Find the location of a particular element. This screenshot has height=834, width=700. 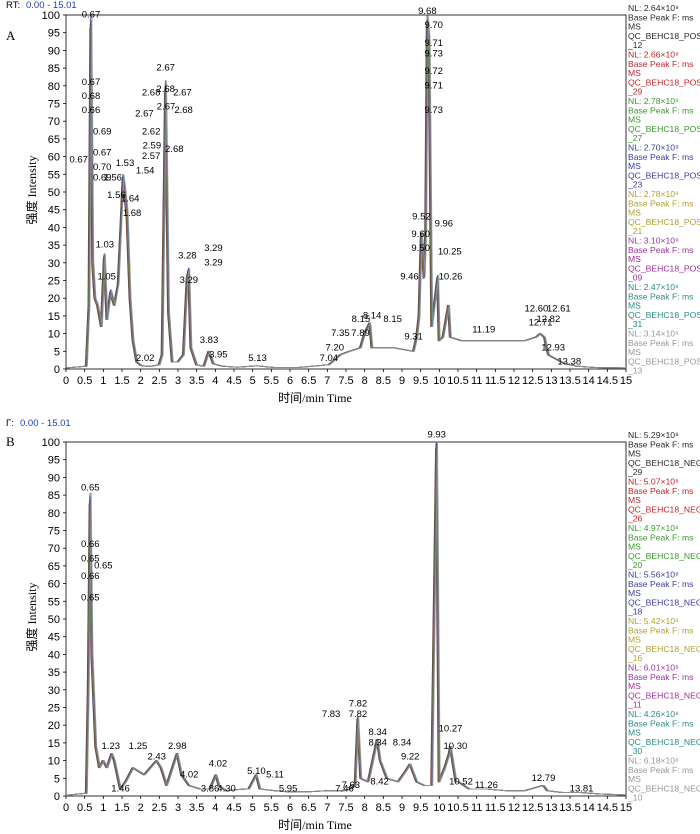

panel-a-ytick-label: 60 is located at coordinates (54, 158).